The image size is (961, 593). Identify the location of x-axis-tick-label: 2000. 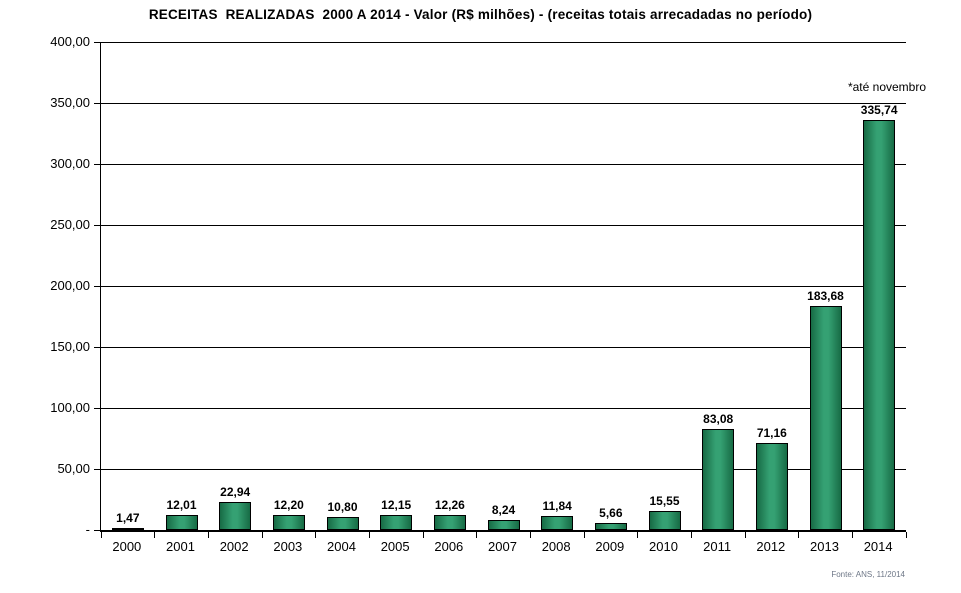
(127, 546).